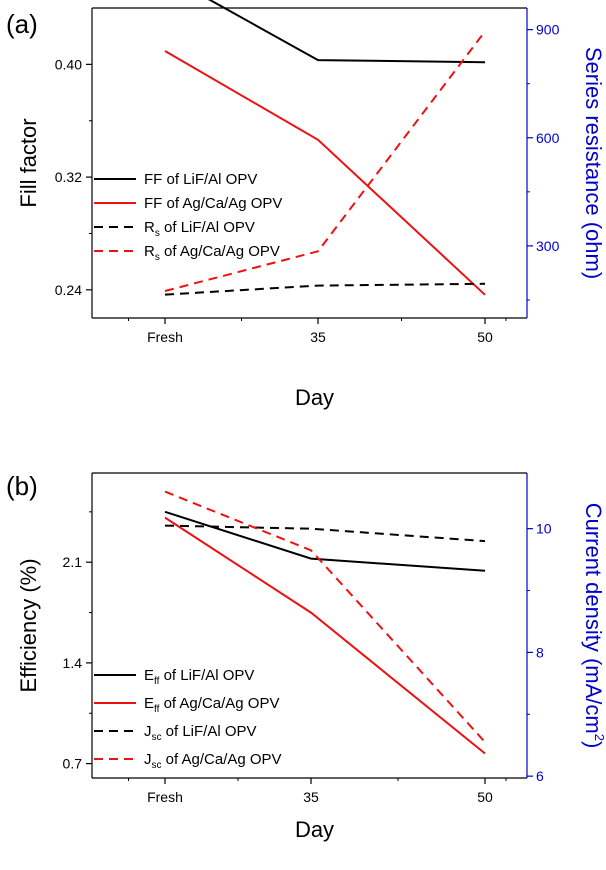  What do you see at coordinates (68, 177) in the screenshot?
I see `left-tick-label: 0.32` at bounding box center [68, 177].